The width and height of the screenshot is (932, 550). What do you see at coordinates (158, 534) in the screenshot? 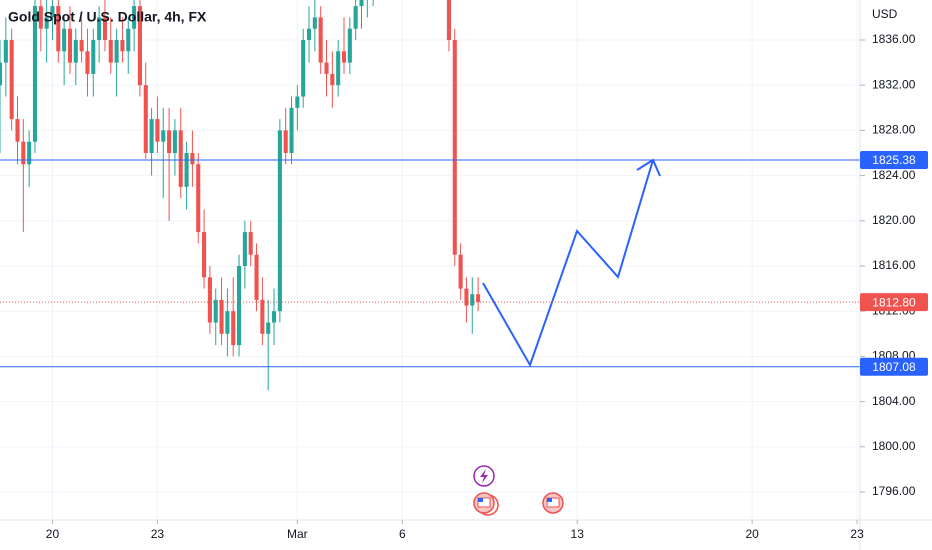
I see `x-tick-label: 23` at bounding box center [158, 534].